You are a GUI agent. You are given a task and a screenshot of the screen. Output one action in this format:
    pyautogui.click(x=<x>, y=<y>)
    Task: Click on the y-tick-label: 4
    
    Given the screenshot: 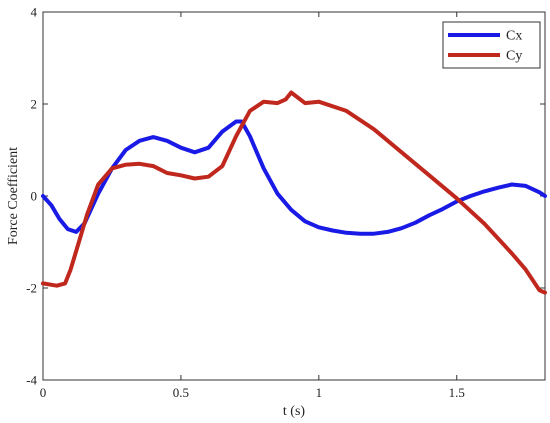 What is the action you would take?
    pyautogui.click(x=34, y=12)
    